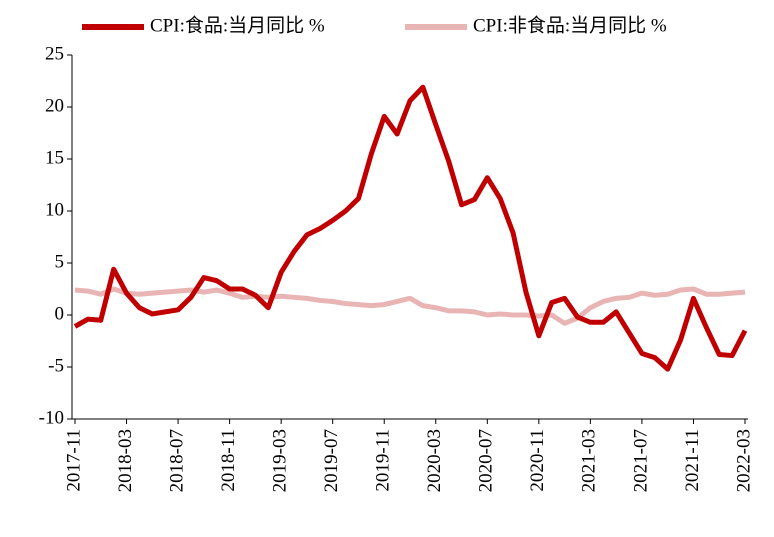  What do you see at coordinates (383, 460) in the screenshot?
I see `x-tick-label: 2019-11` at bounding box center [383, 460].